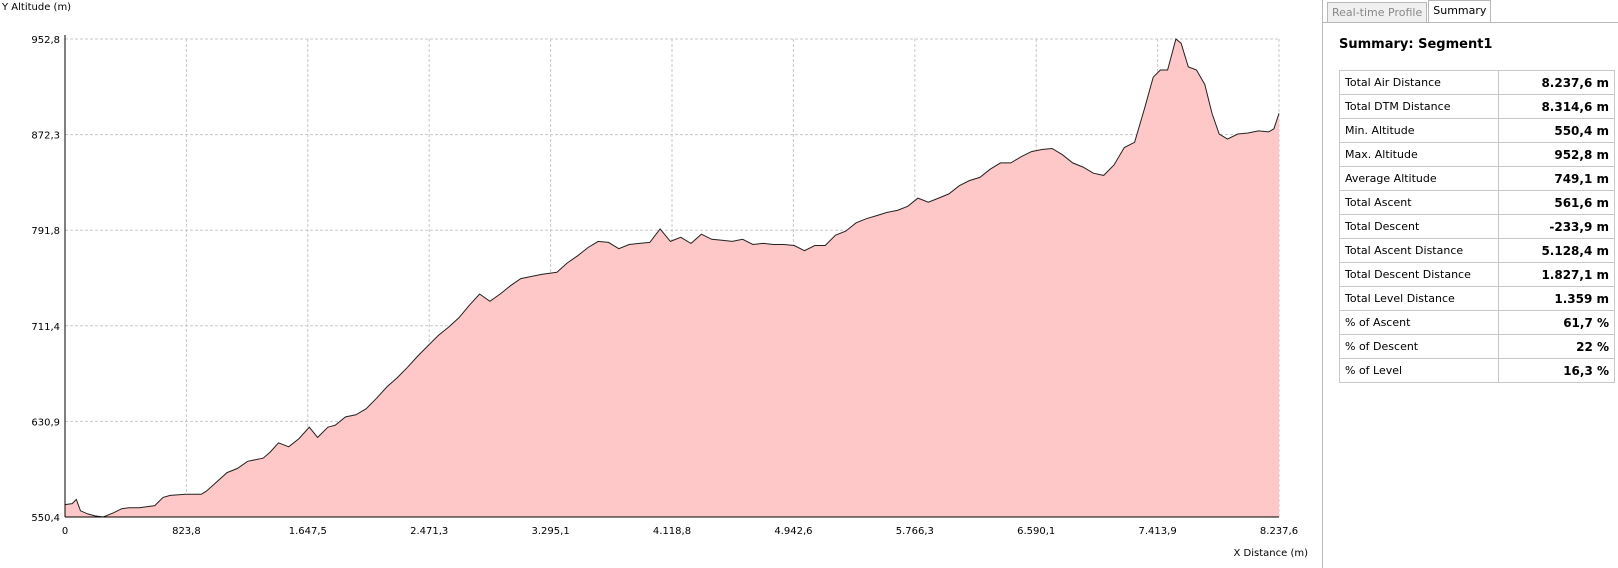 This screenshot has width=1618, height=568. I want to click on stat-label: Total Descent Distance, so click(1419, 274).